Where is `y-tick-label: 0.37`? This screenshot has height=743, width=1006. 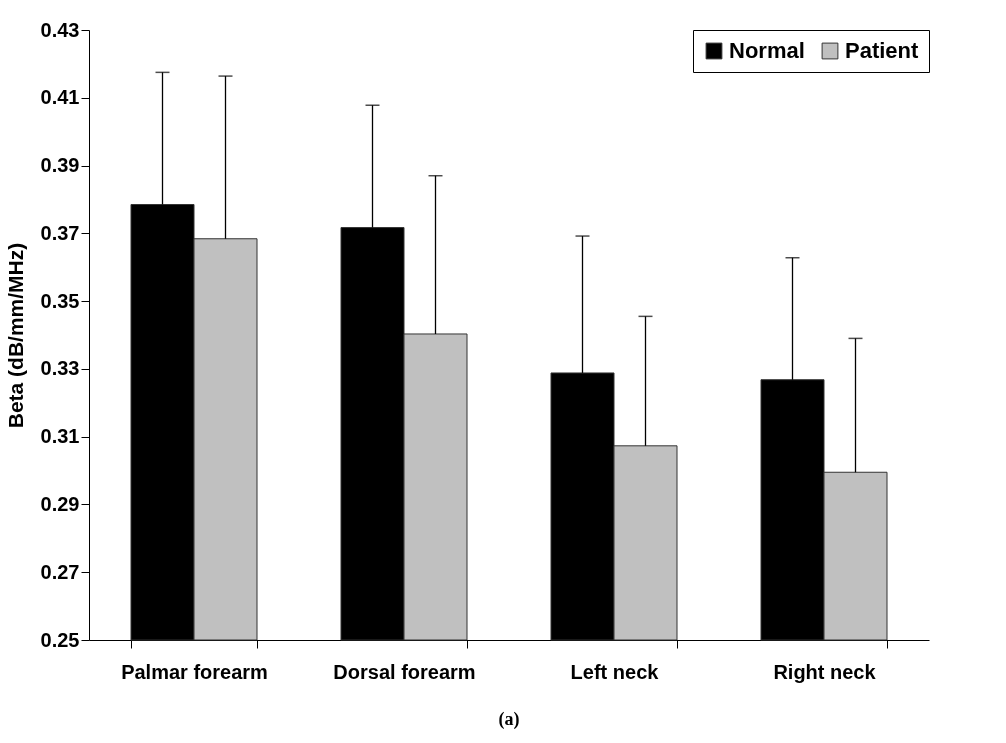 y-tick-label: 0.37 is located at coordinates (60, 232).